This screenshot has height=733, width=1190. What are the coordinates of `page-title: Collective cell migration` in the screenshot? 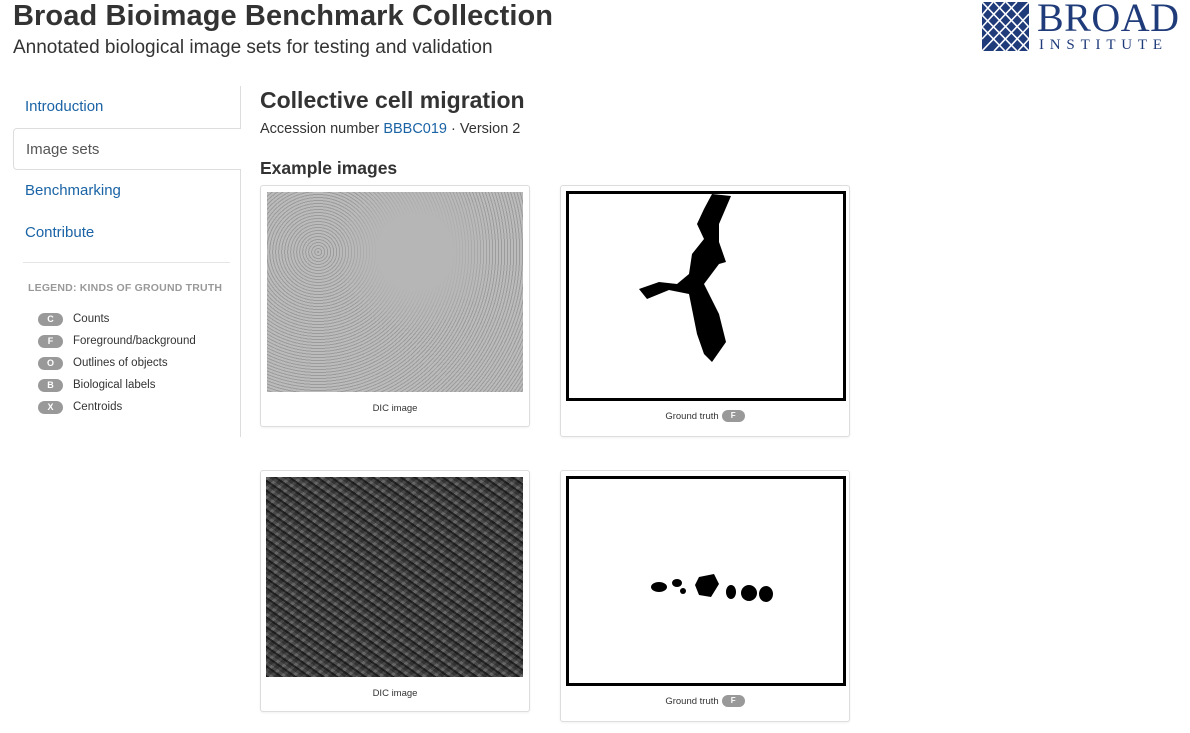 It's located at (392, 100).